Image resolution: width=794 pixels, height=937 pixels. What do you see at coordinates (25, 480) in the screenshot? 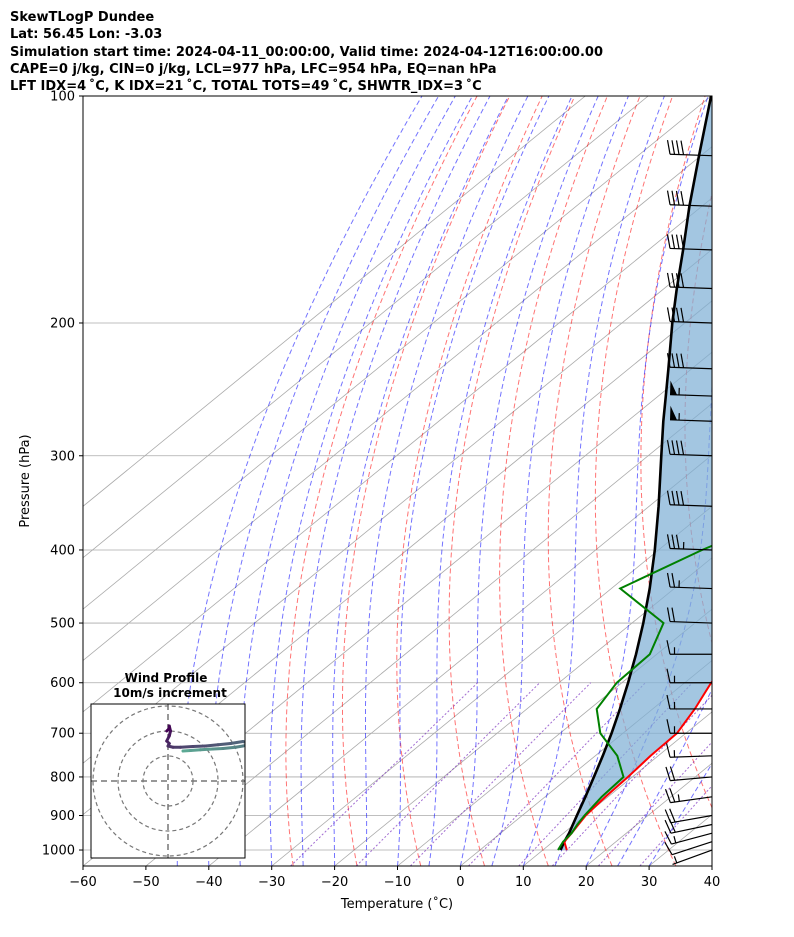
I see `y-axis-label: Pressure (hPa)` at bounding box center [25, 480].